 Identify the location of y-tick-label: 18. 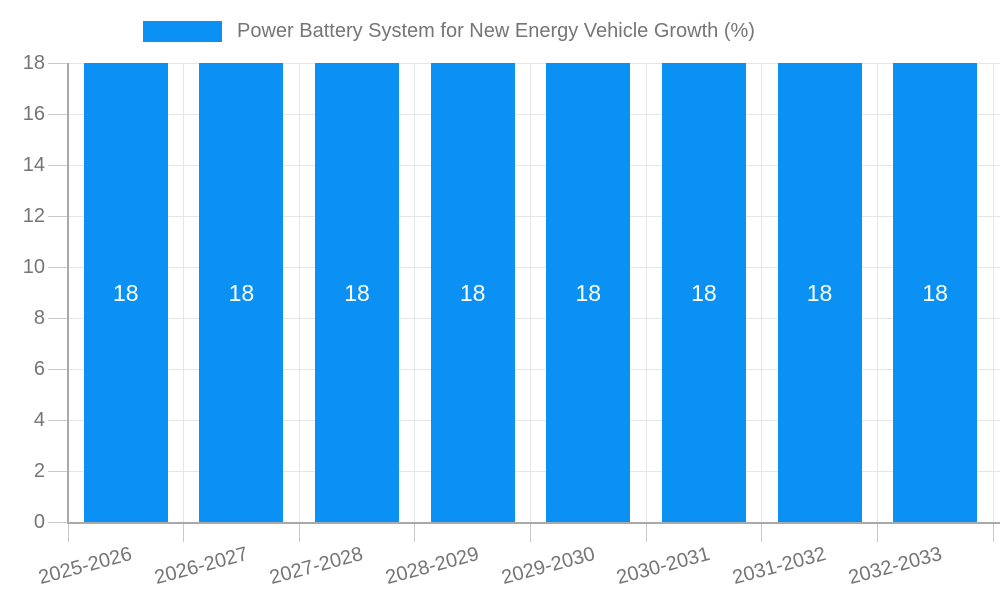
(33, 63).